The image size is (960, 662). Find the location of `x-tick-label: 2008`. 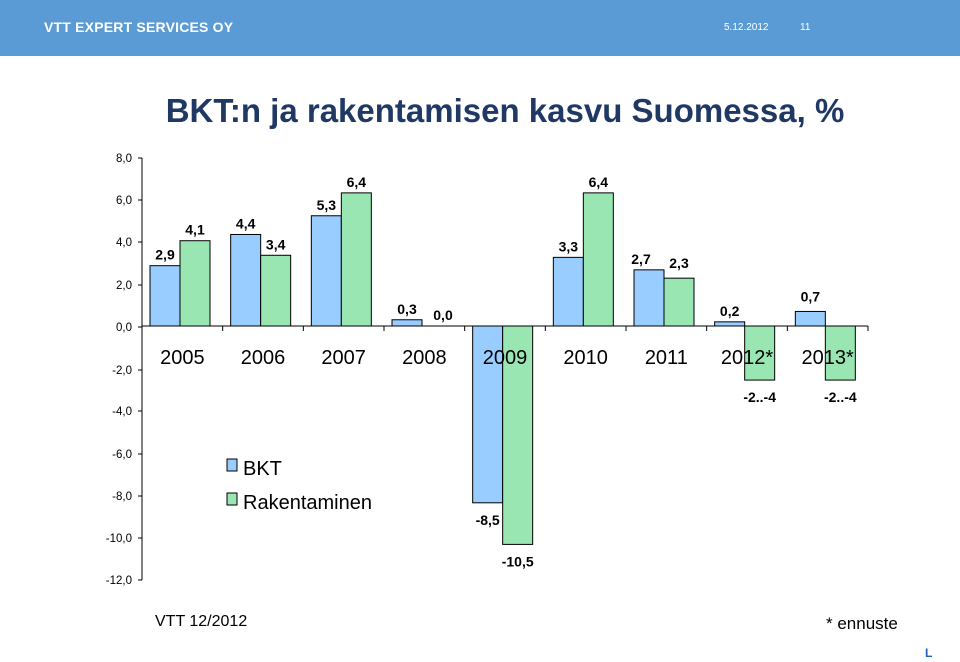

x-tick-label: 2008 is located at coordinates (424, 358).